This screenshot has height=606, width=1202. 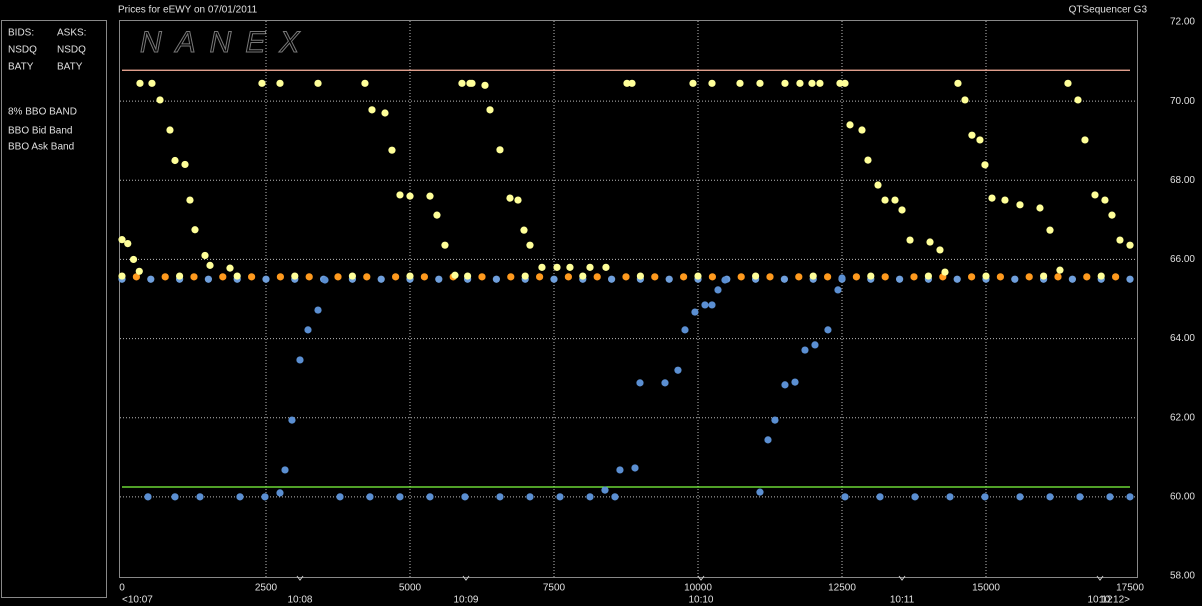 I want to click on y-tick-label: 68.00, so click(x=1182, y=180).